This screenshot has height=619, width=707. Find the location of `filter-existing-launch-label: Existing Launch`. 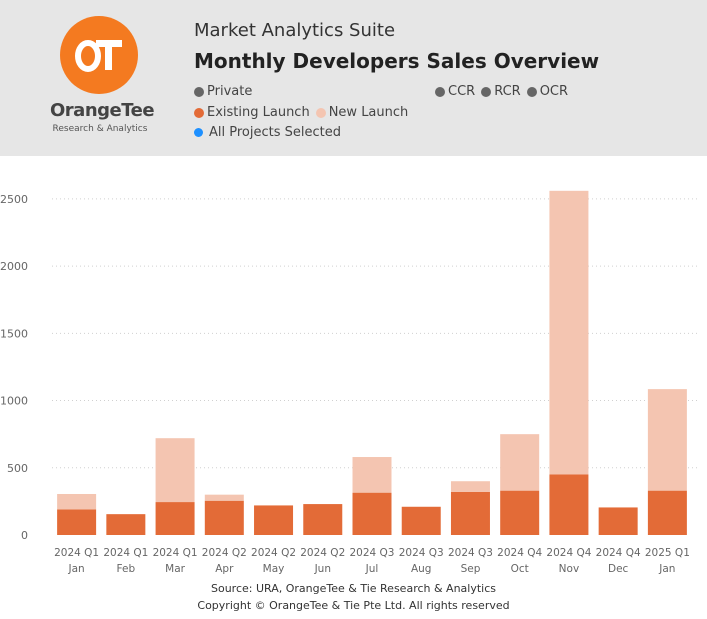

filter-existing-launch-label: Existing Launch is located at coordinates (258, 112).